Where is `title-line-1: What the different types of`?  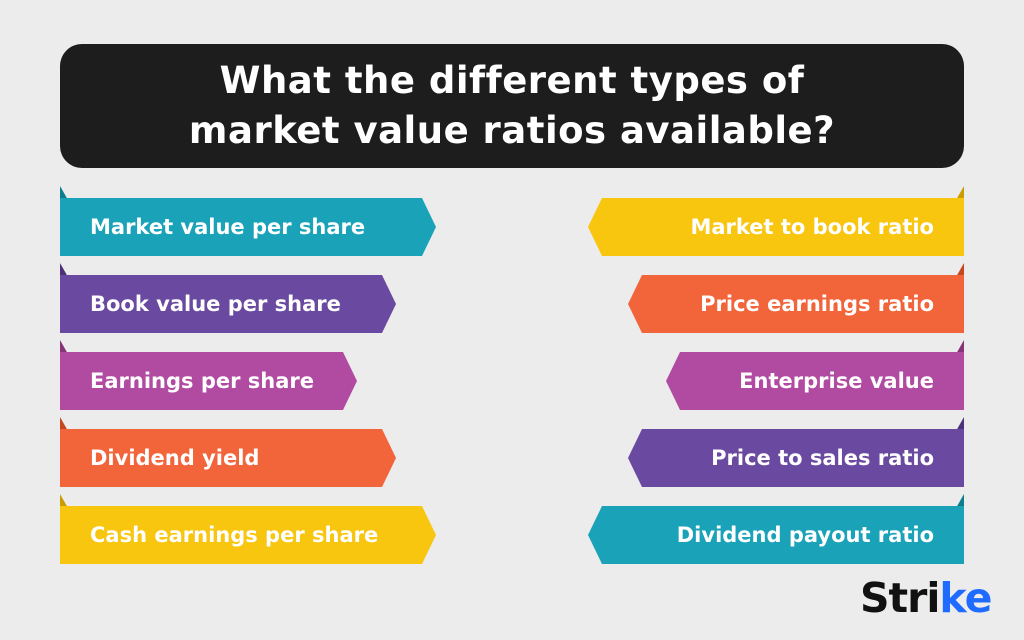 title-line-1: What the different types of is located at coordinates (512, 80).